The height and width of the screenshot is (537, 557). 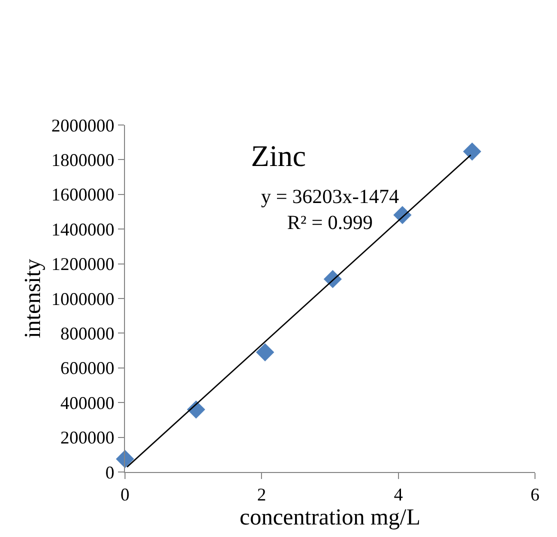 What do you see at coordinates (82, 298) in the screenshot?
I see `y-tick-label: 1000000` at bounding box center [82, 298].